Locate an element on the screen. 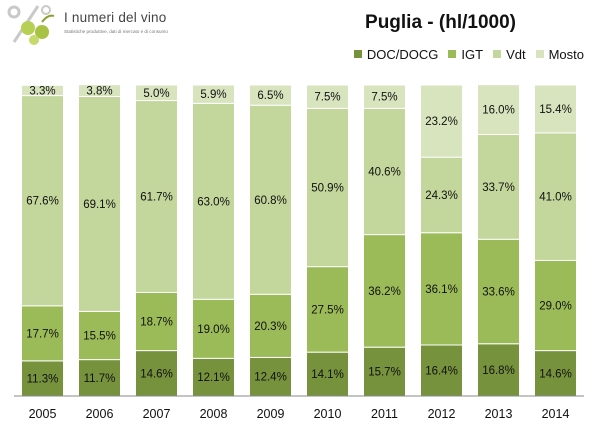  data-label: 36.1% is located at coordinates (441, 290).